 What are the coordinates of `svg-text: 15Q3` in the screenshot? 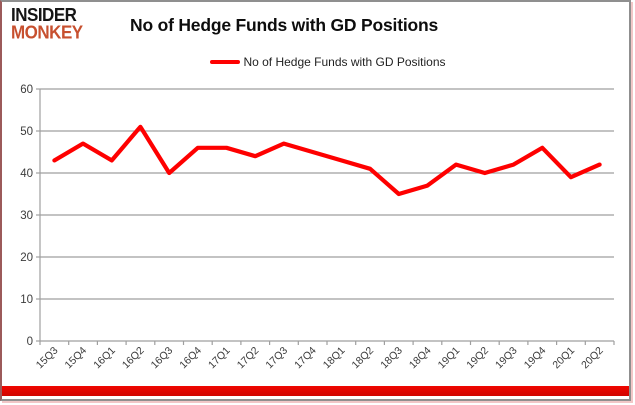 It's located at (47, 358).